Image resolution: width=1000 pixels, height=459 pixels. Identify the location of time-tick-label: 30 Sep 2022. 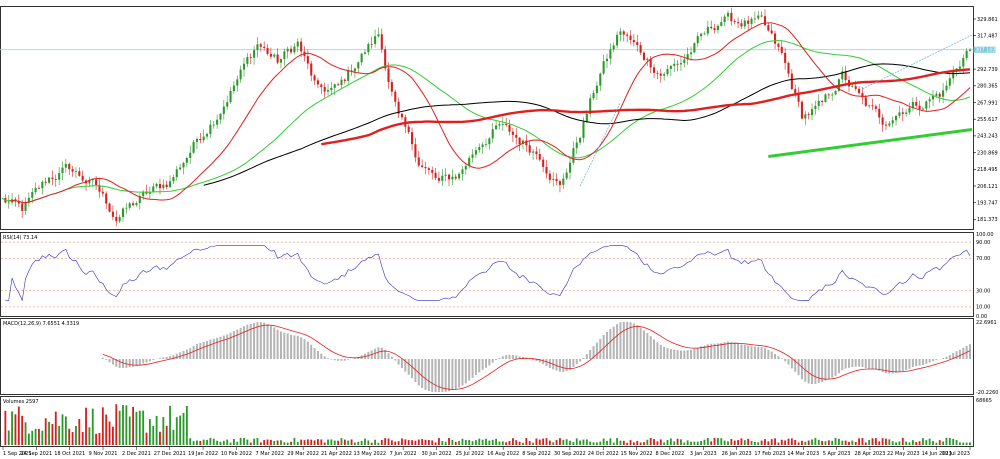
(570, 454).